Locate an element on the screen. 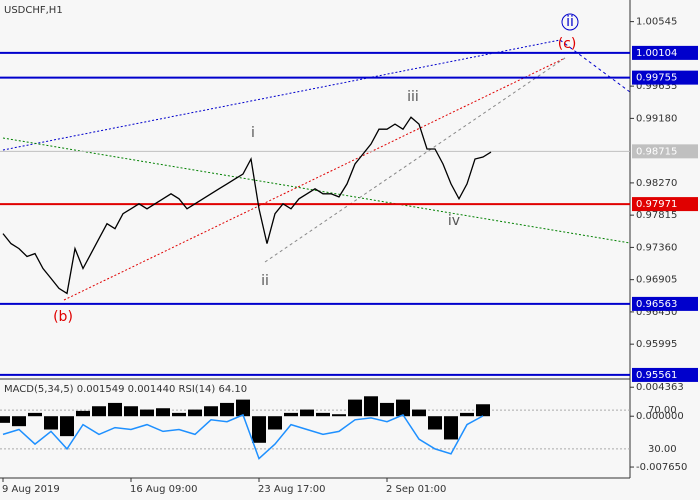 This screenshot has height=500, width=700. level-label: 0.95561 is located at coordinates (656, 375).